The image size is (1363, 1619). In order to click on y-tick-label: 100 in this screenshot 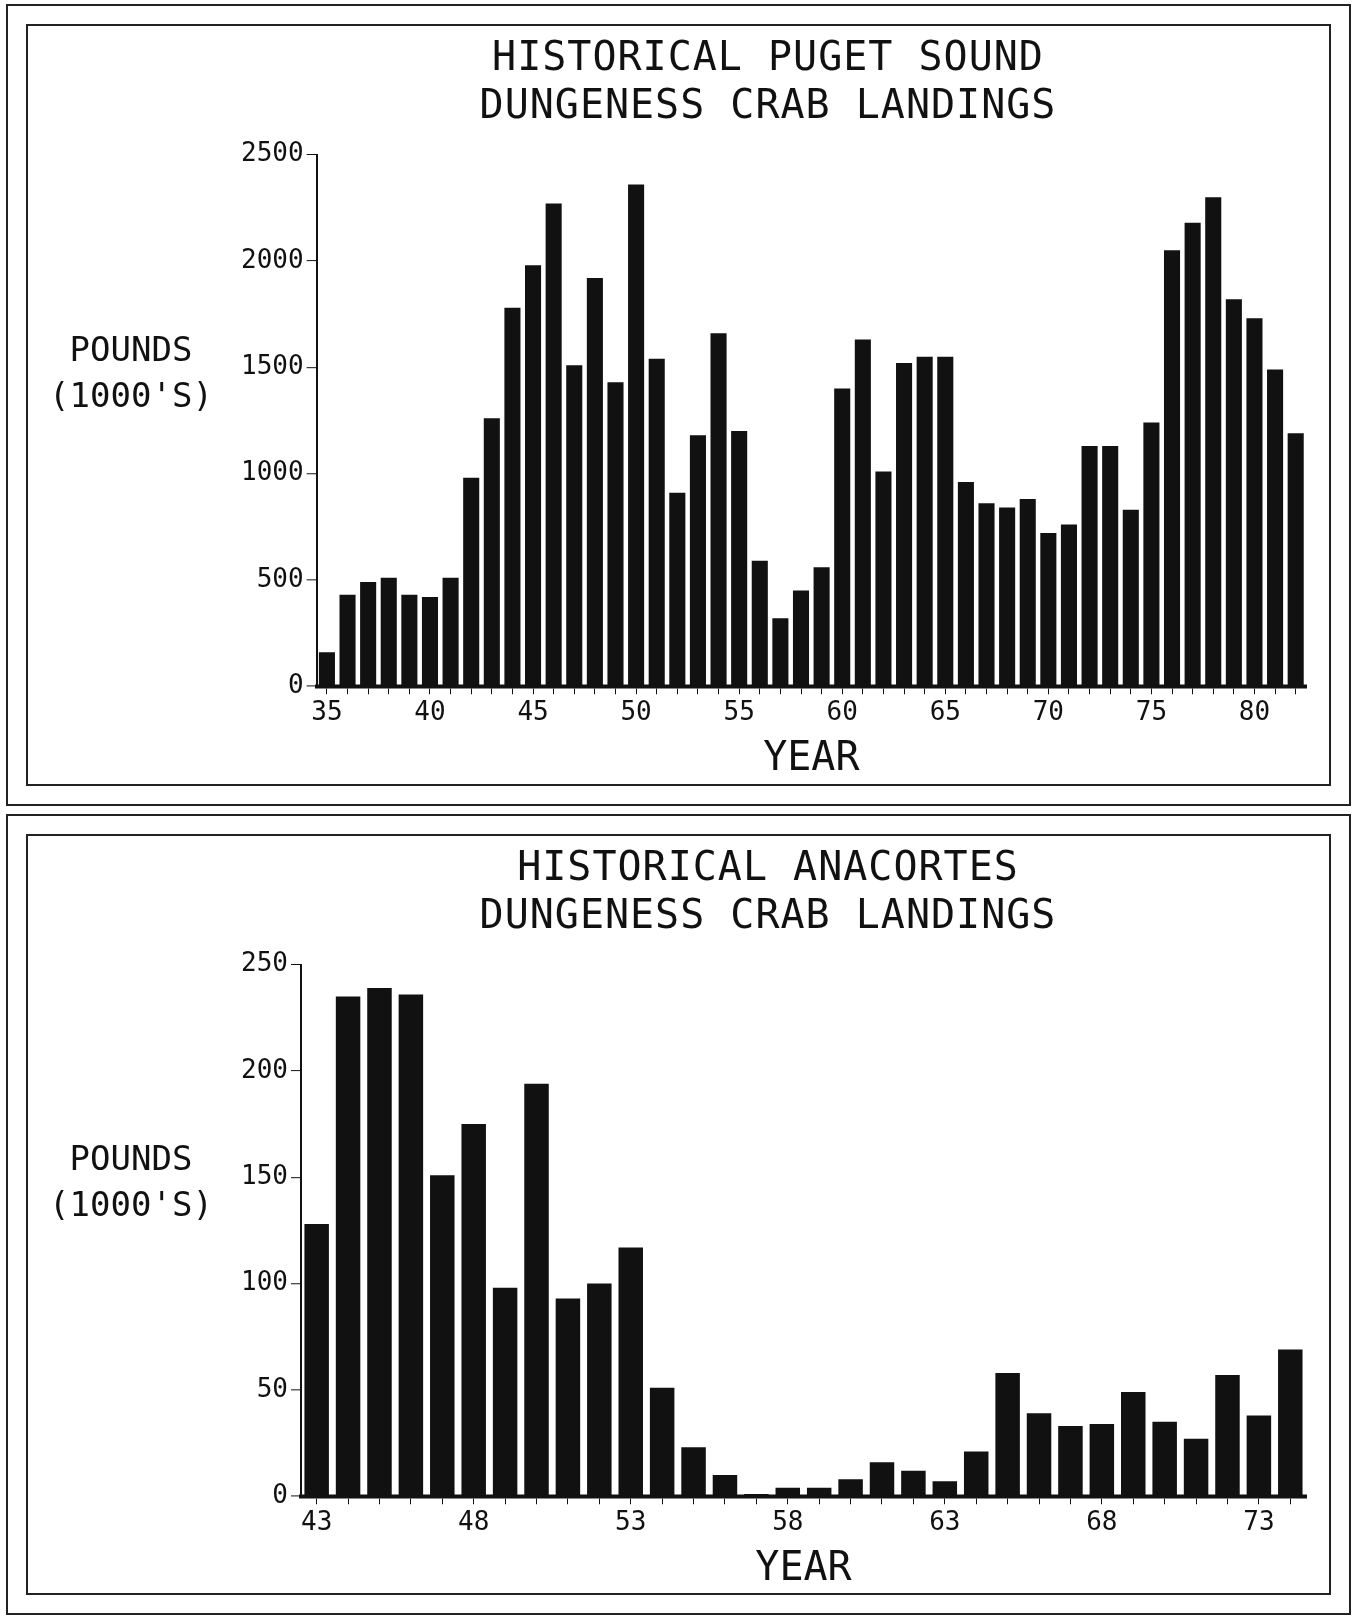, I will do `click(264, 1280)`.